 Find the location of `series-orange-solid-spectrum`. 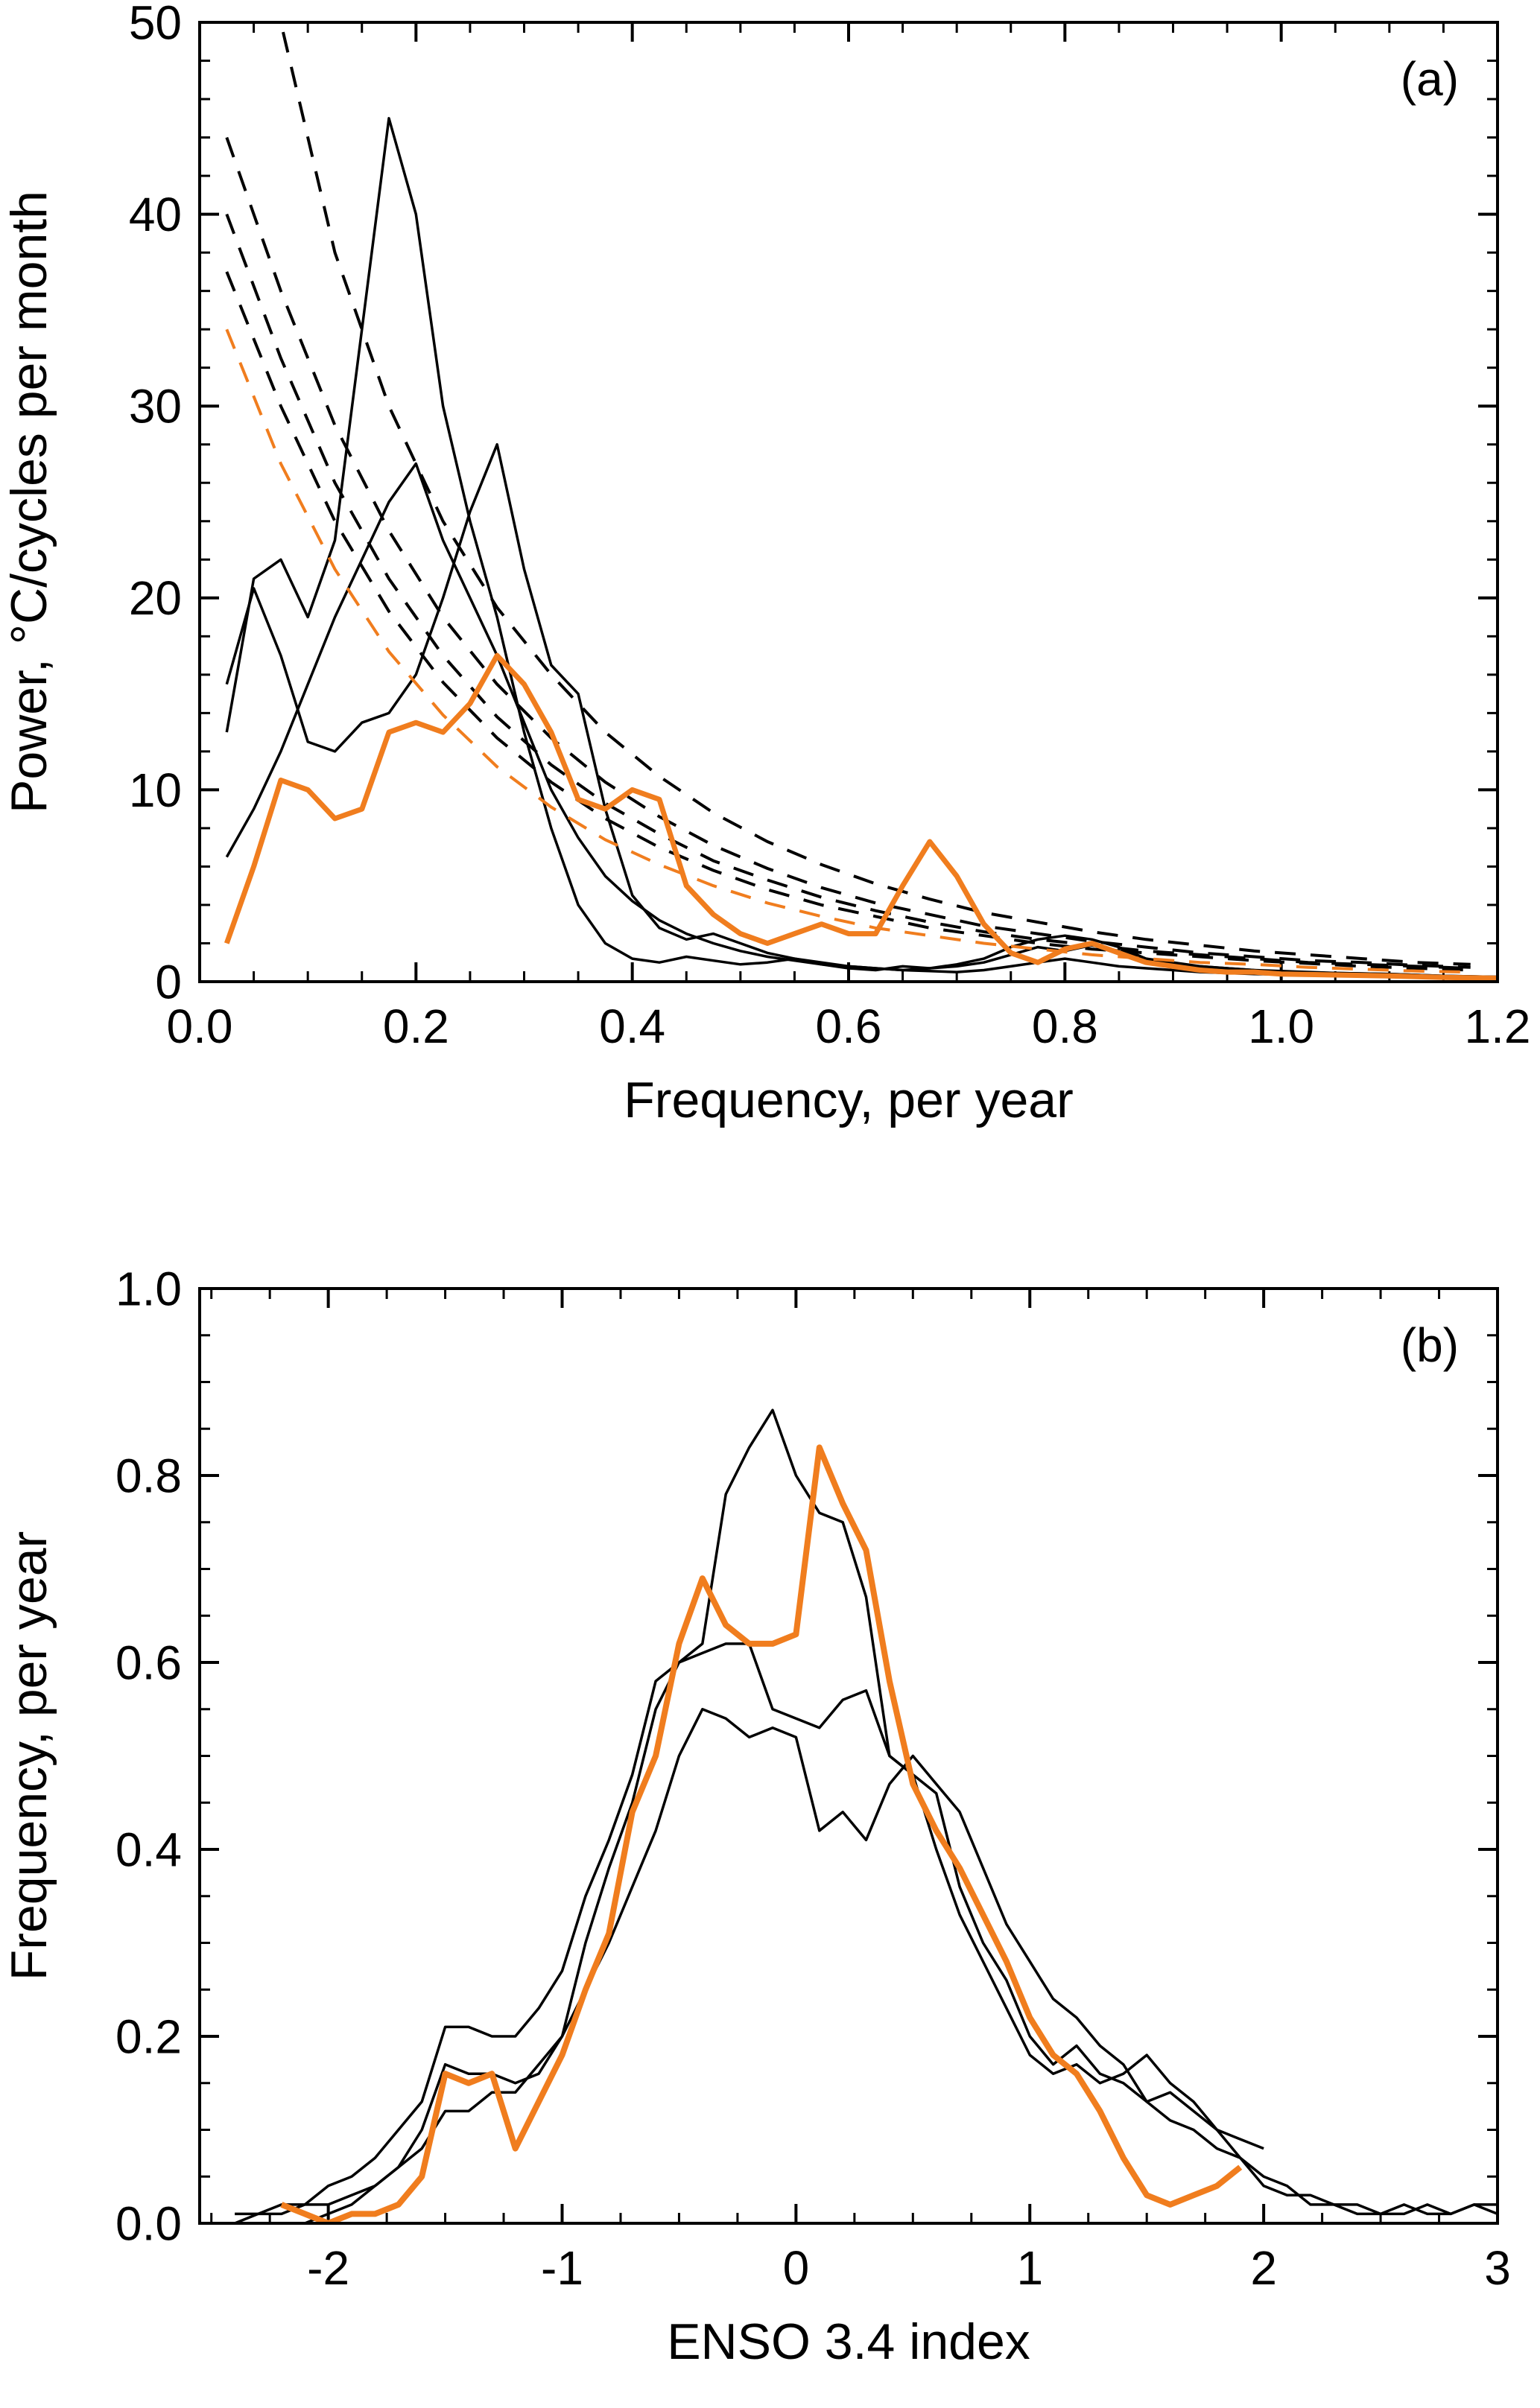

series-orange-solid-spectrum is located at coordinates (861, 816).